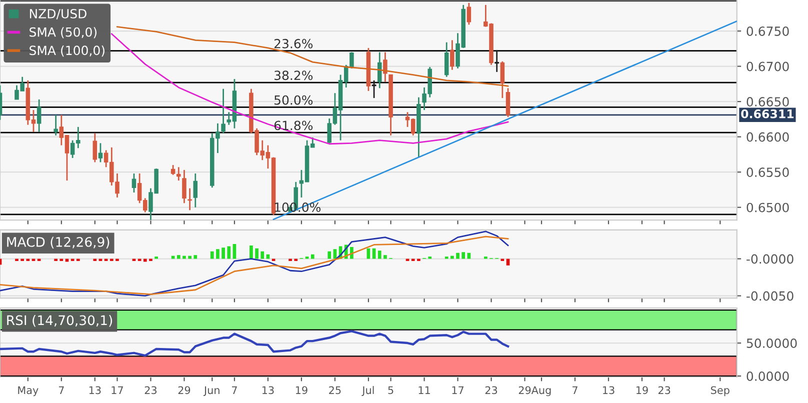 The height and width of the screenshot is (403, 808). Describe the element at coordinates (293, 125) in the screenshot. I see `annotation: 61.8%` at that location.